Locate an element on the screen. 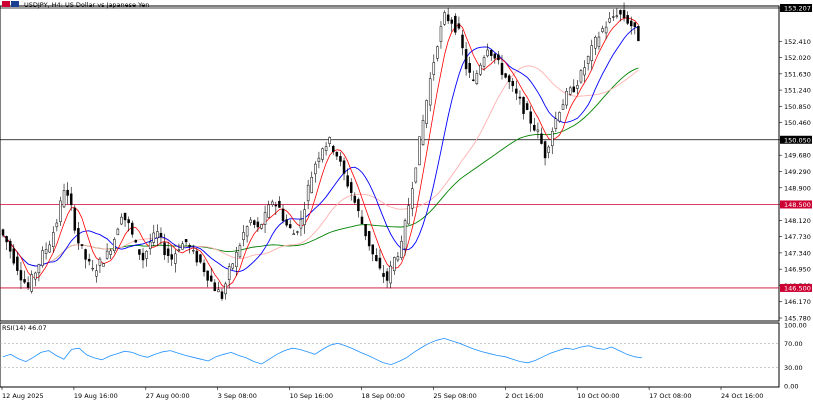  price-tick-label: 149.290 is located at coordinates (797, 172).